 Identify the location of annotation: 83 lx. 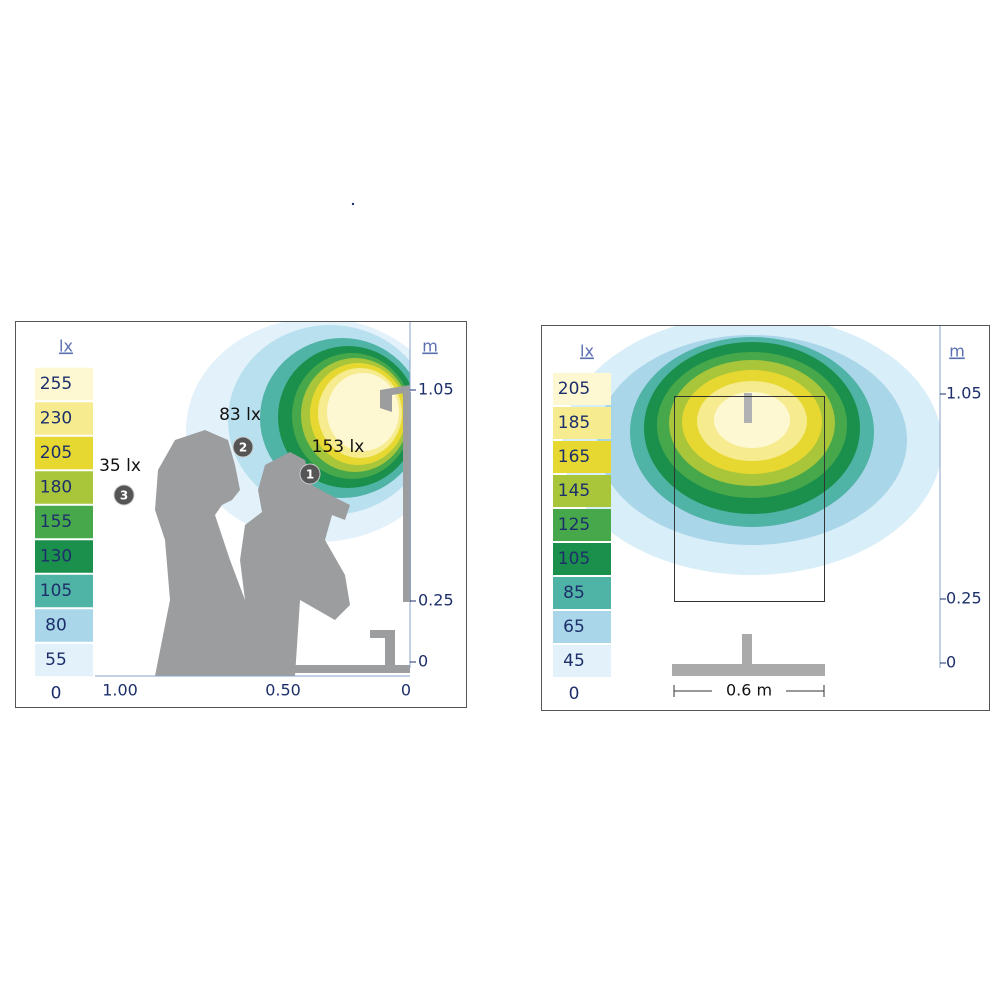
(240, 415).